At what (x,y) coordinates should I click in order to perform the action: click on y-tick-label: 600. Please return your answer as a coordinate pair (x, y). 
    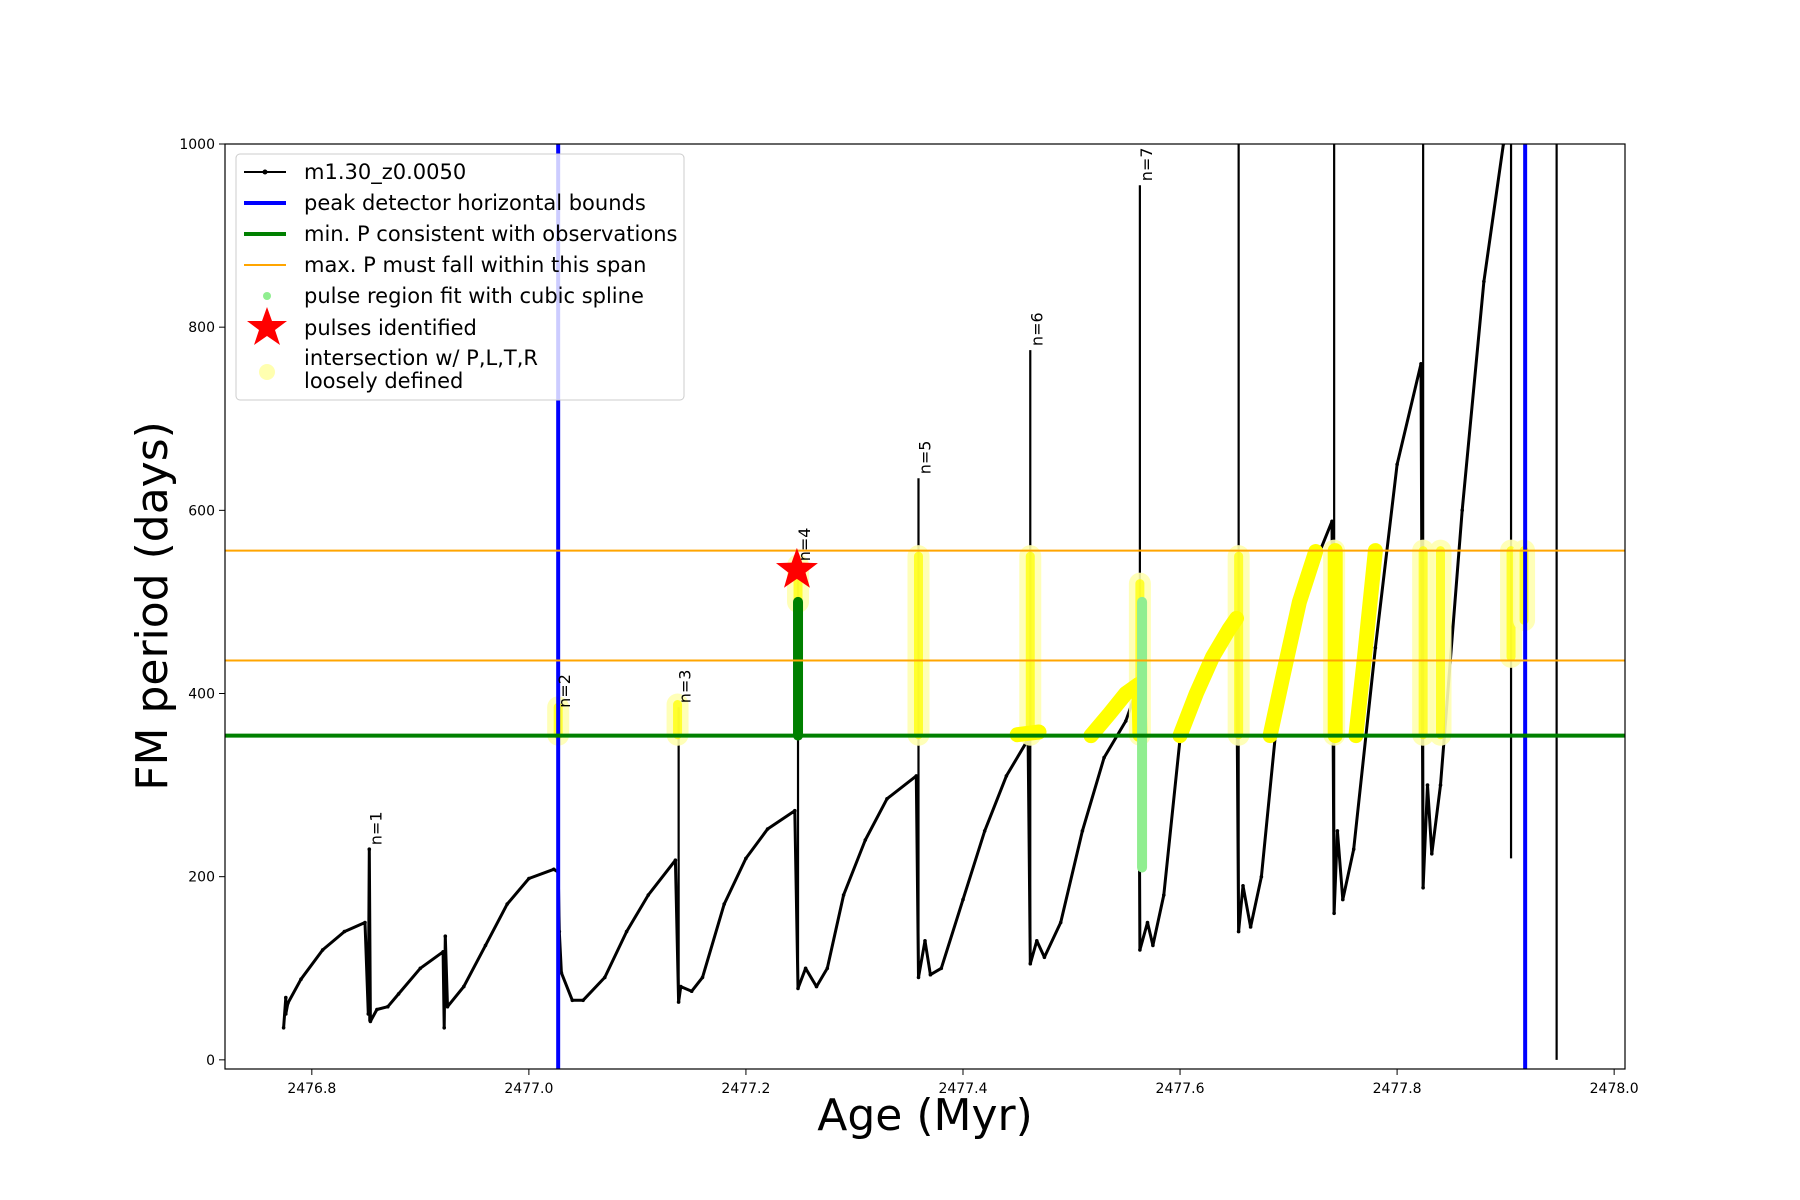
    Looking at the image, I should click on (201, 511).